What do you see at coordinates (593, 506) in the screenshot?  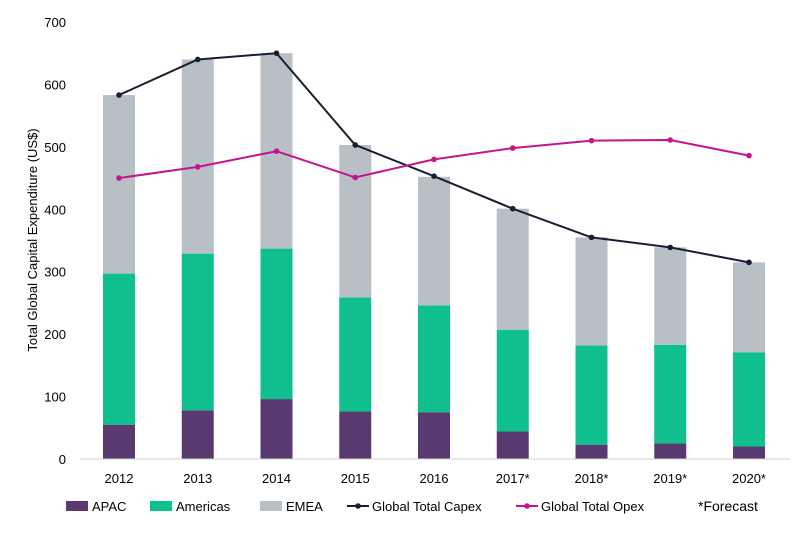 I see `legend-label: Global Total Opex` at bounding box center [593, 506].